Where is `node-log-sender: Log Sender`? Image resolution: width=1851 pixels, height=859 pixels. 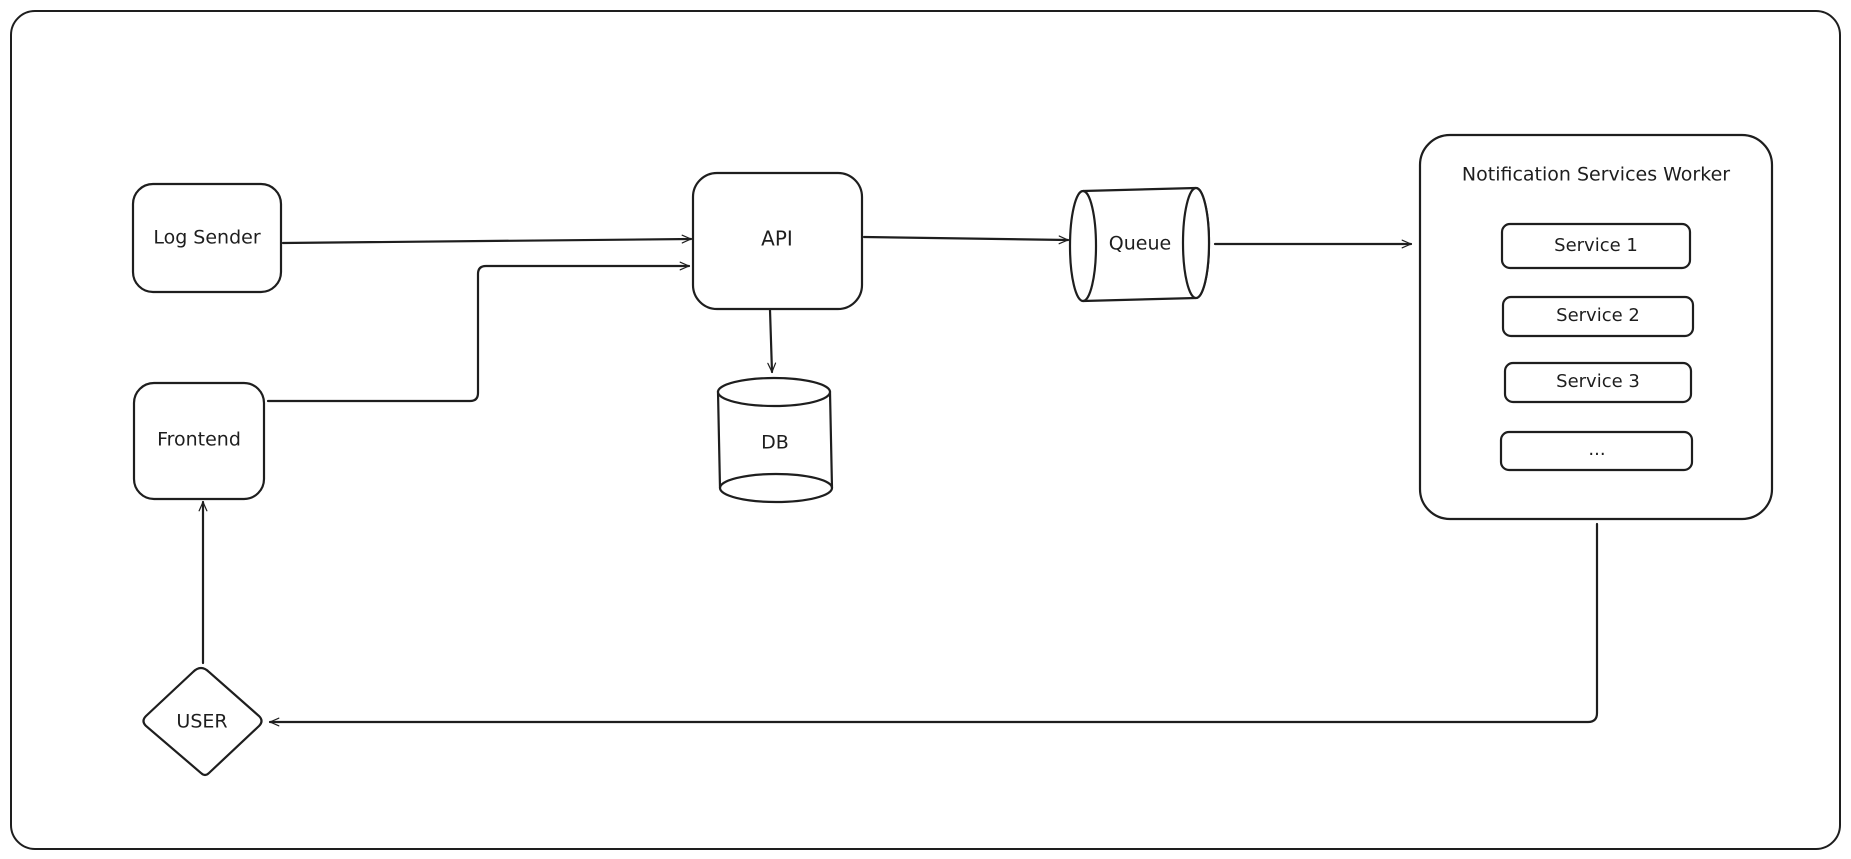 node-log-sender: Log Sender is located at coordinates (207, 238).